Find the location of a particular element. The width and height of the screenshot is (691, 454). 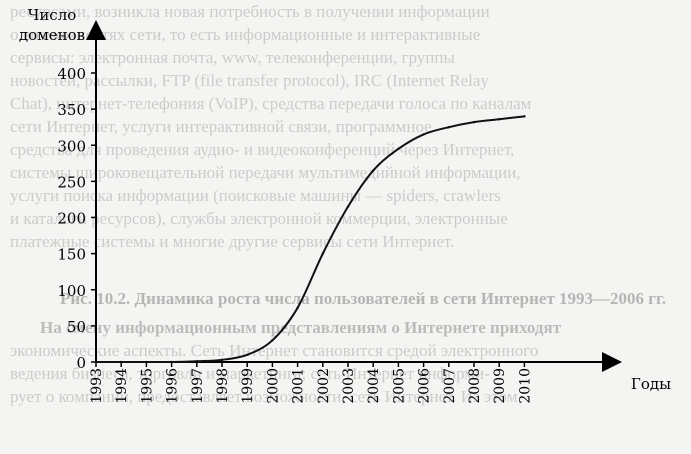

y-tick-label: 400 is located at coordinates (71, 74).